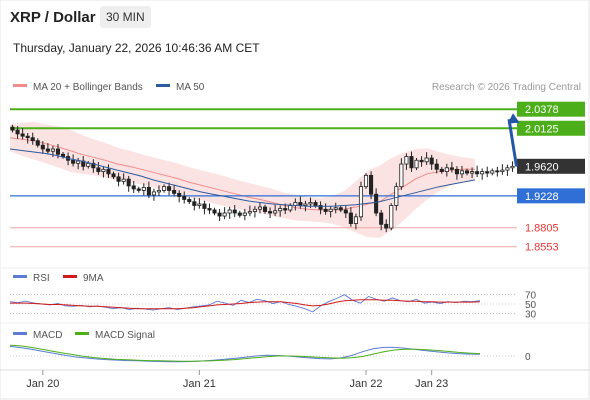  I want to click on forecast-arrow, so click(512, 142).